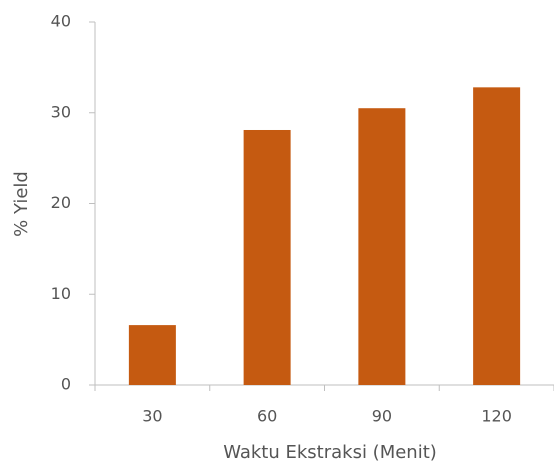  Describe the element at coordinates (330, 452) in the screenshot. I see `x-axis-title: Waktu Ekstraksi (Menit)` at that location.